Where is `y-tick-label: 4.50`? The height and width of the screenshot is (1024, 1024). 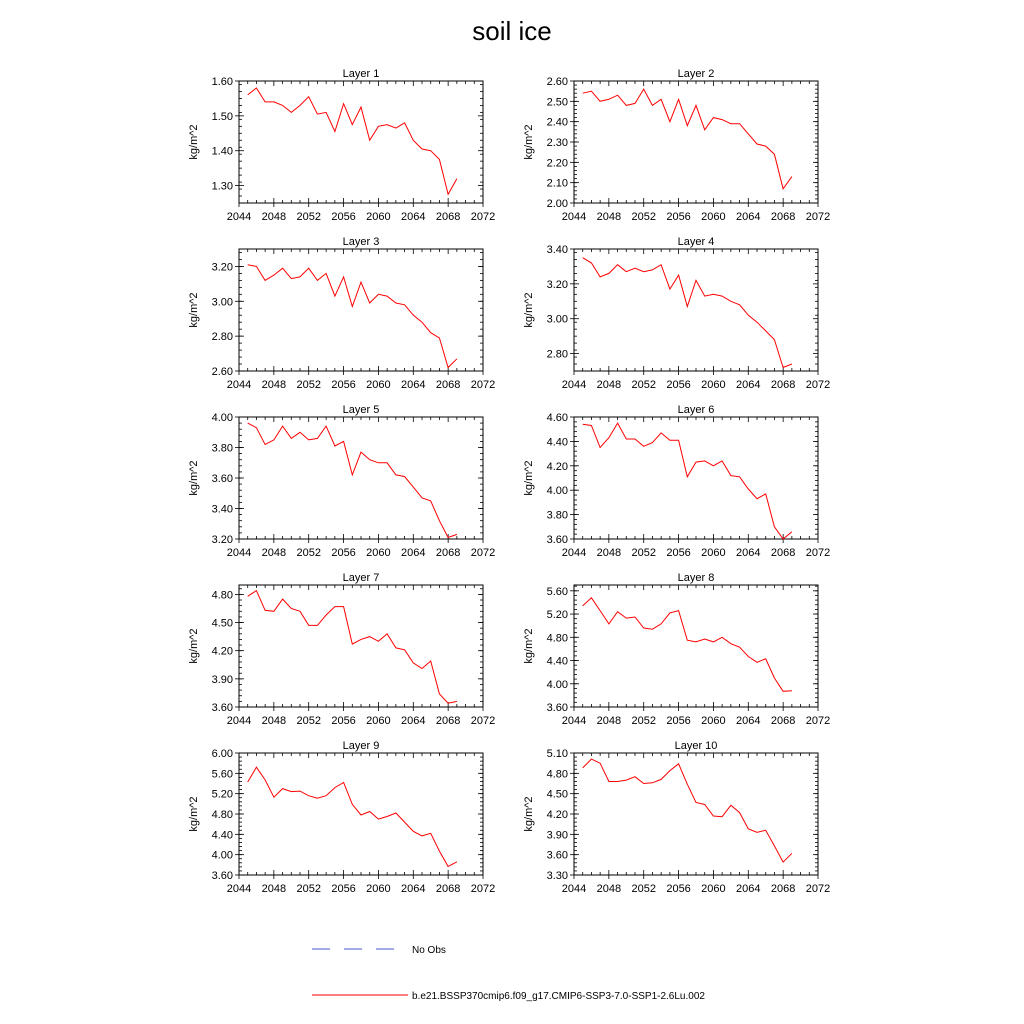
y-tick-label: 4.50 is located at coordinates (222, 624).